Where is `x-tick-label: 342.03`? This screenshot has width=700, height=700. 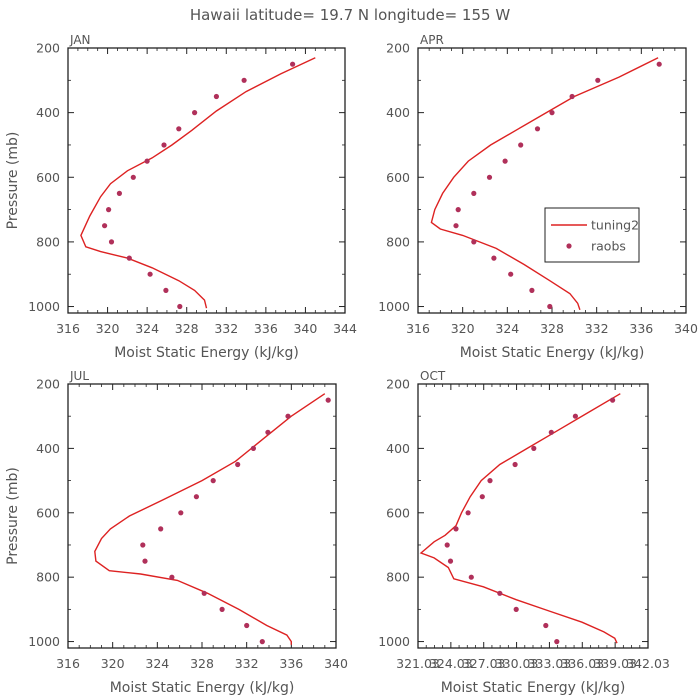 x-tick-label: 342.03 is located at coordinates (648, 663).